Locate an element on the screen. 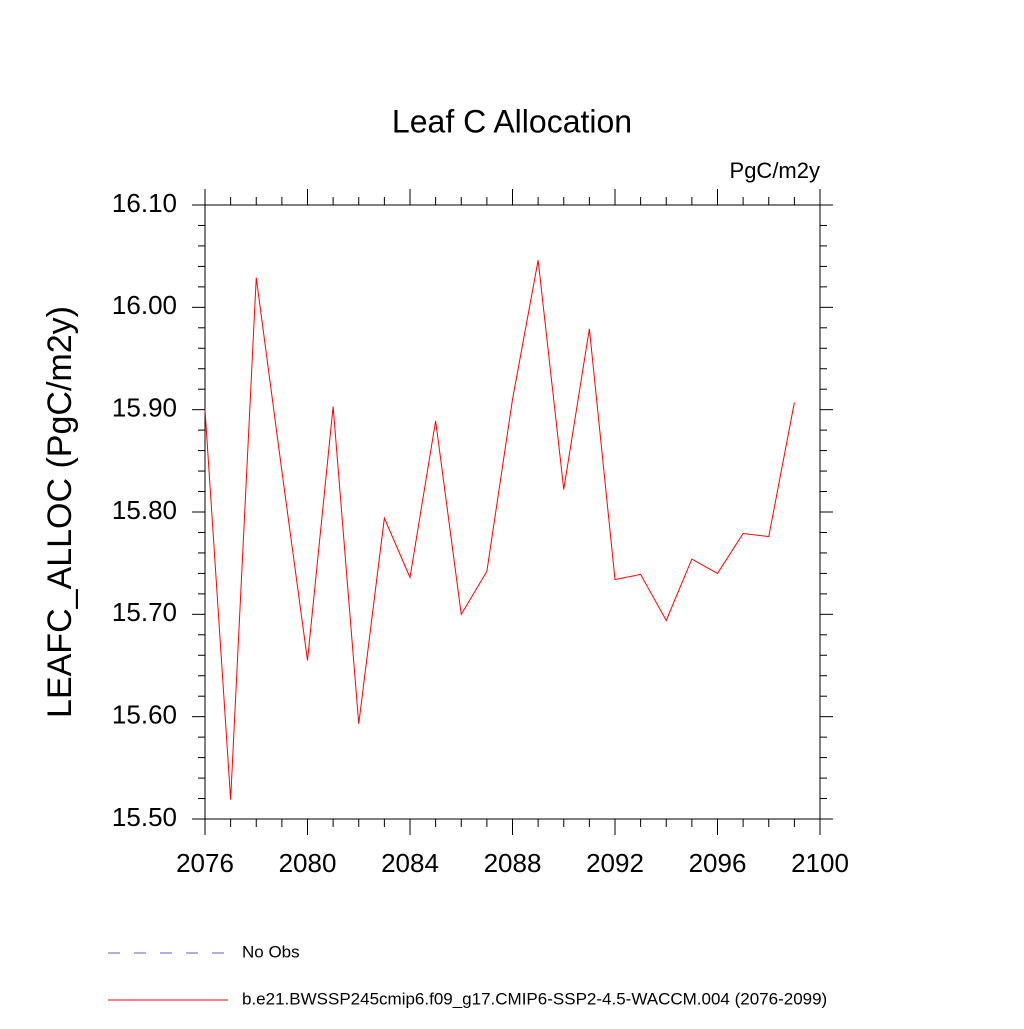 The image size is (1024, 1029). y-tick-label: 16.10 is located at coordinates (144, 203).